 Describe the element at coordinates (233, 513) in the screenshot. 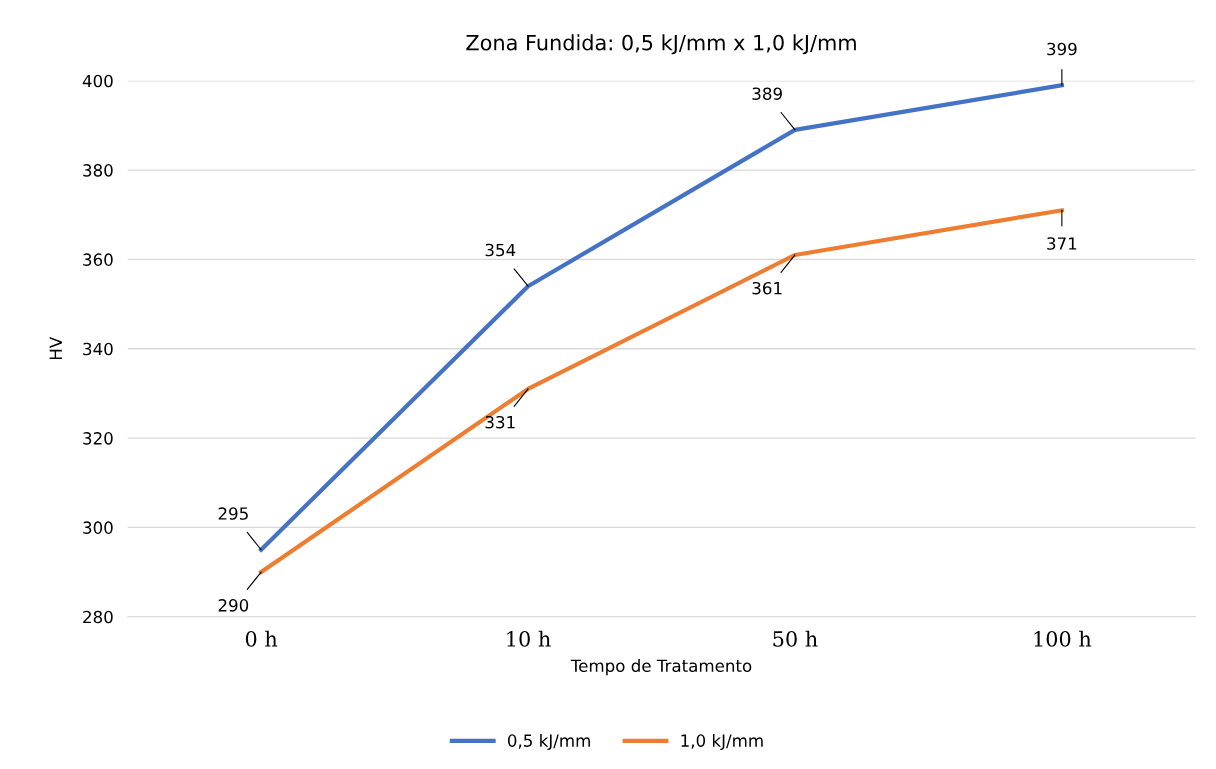

I see `data-label: 295` at that location.